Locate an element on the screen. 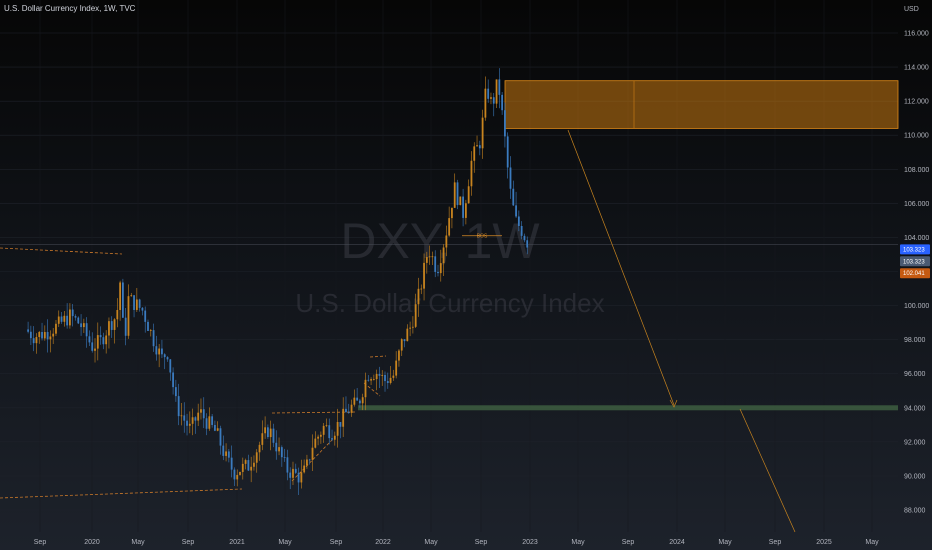 The image size is (932, 550). price-tag is located at coordinates (915, 273).